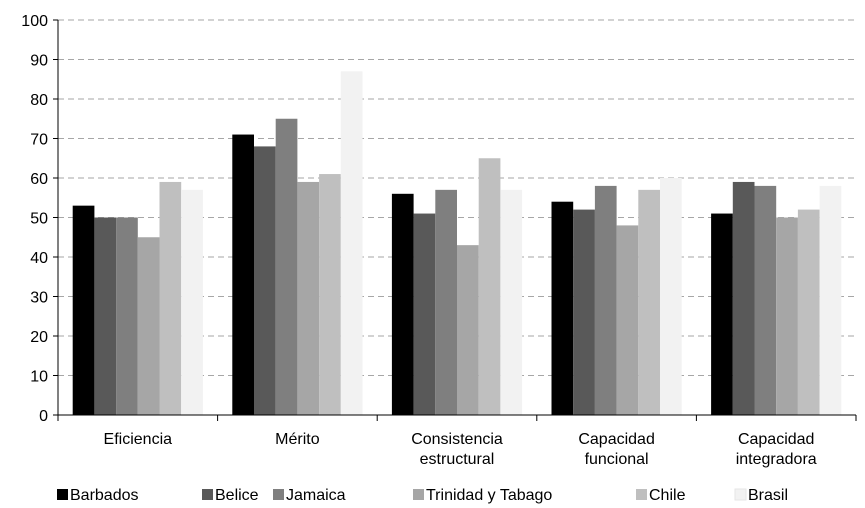  I want to click on legend-item-brasil: Brasil, so click(761, 495).